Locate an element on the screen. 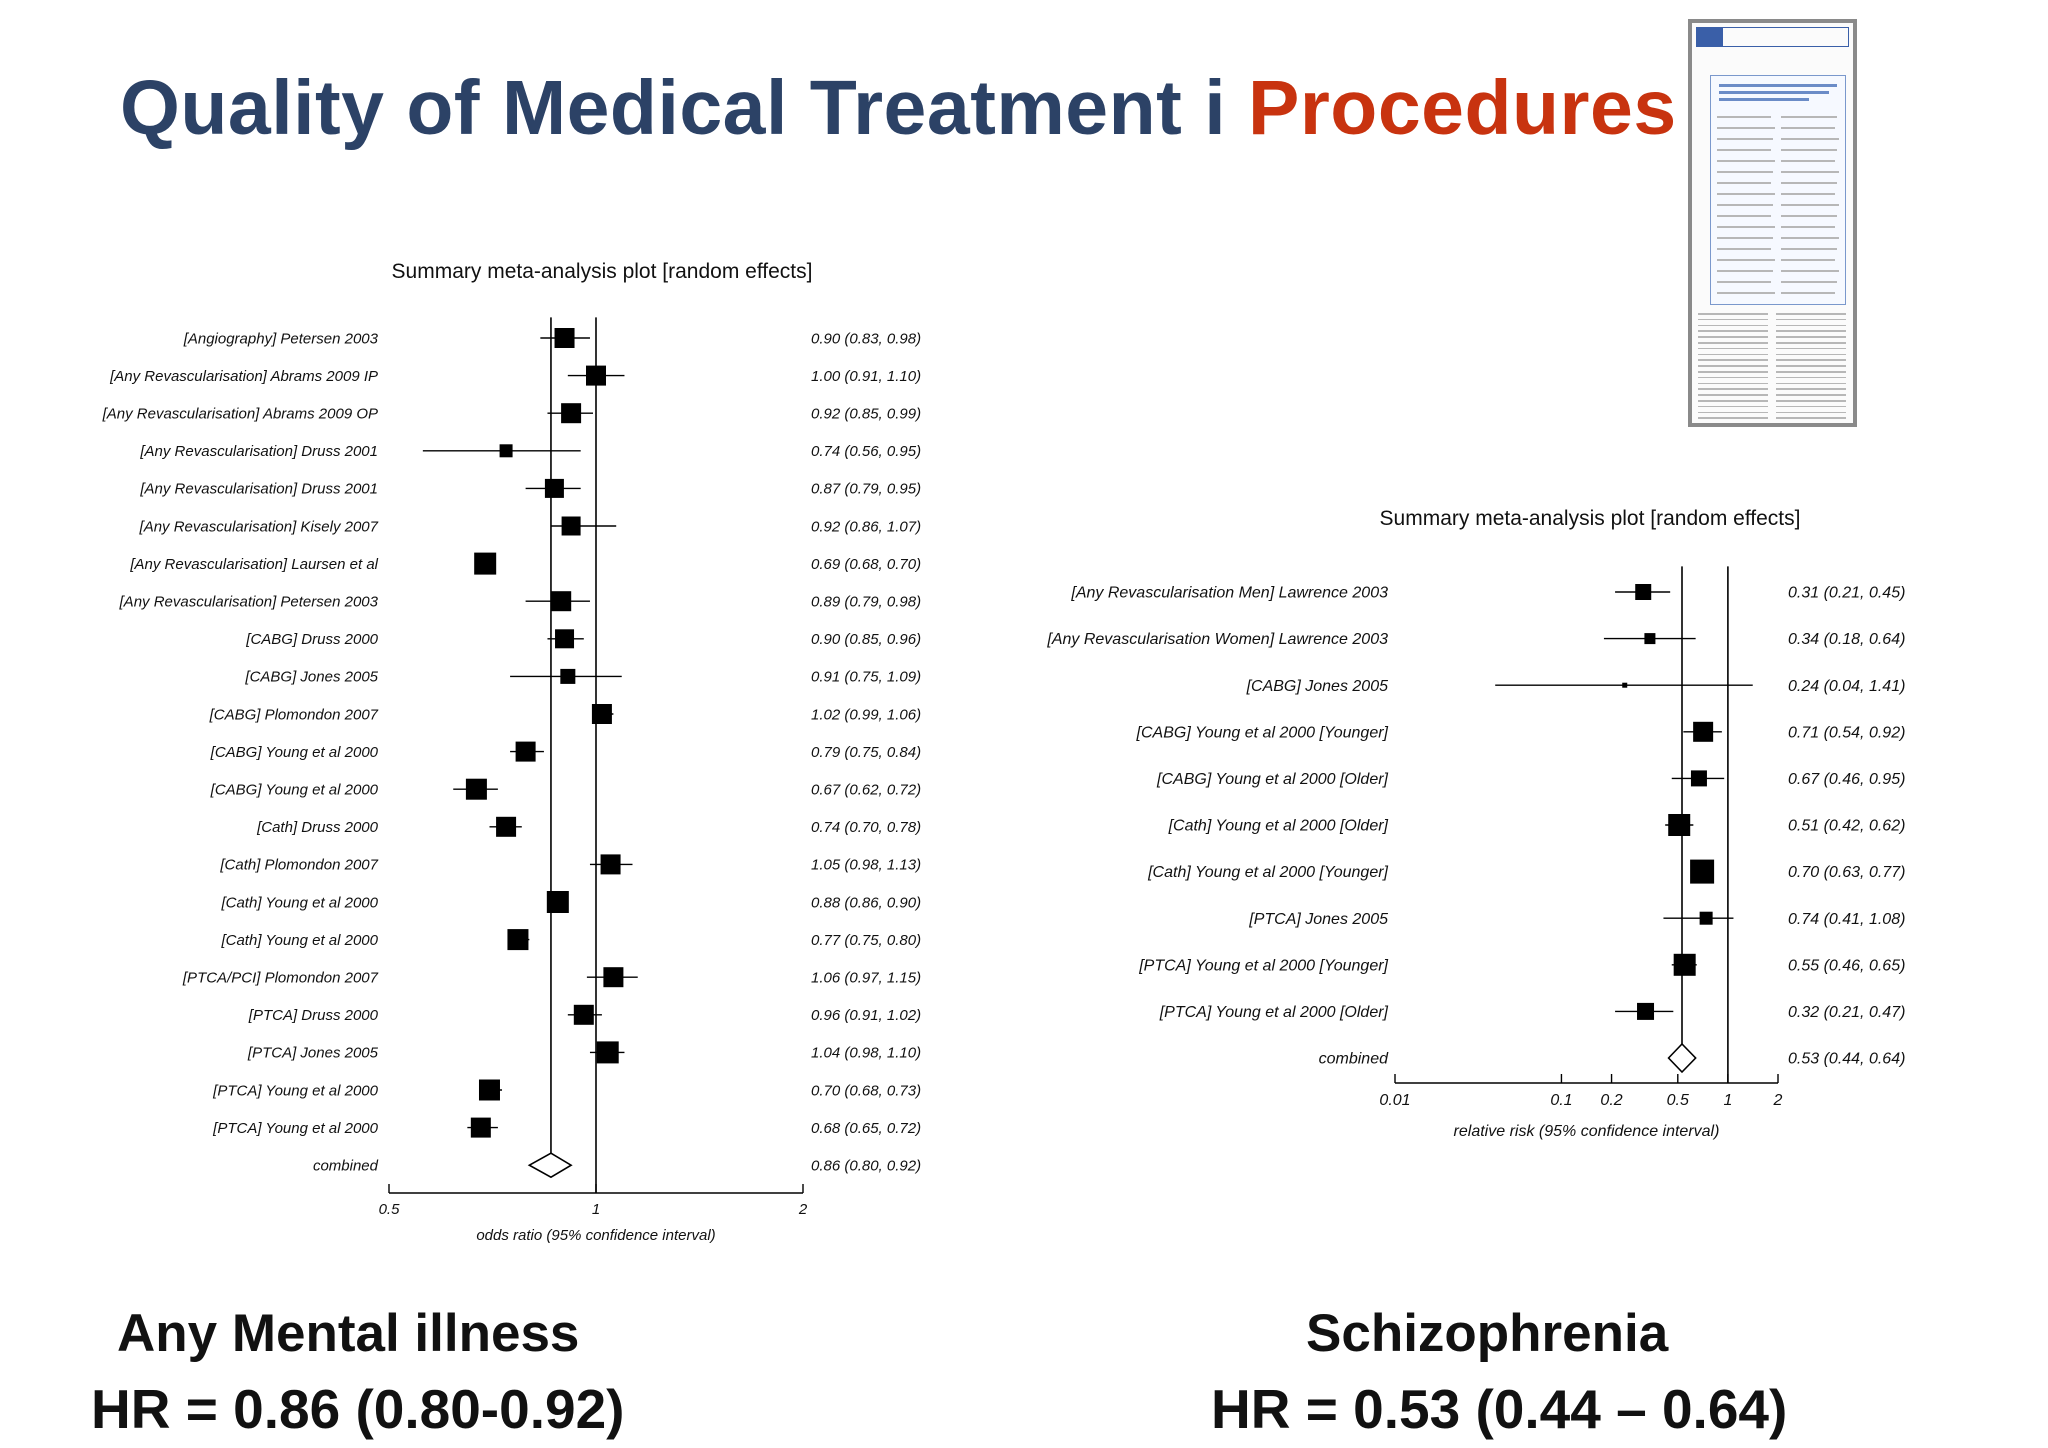 This screenshot has width=2048, height=1448. study-ci: 0.55 (0.46, 0.65) is located at coordinates (1846, 965).